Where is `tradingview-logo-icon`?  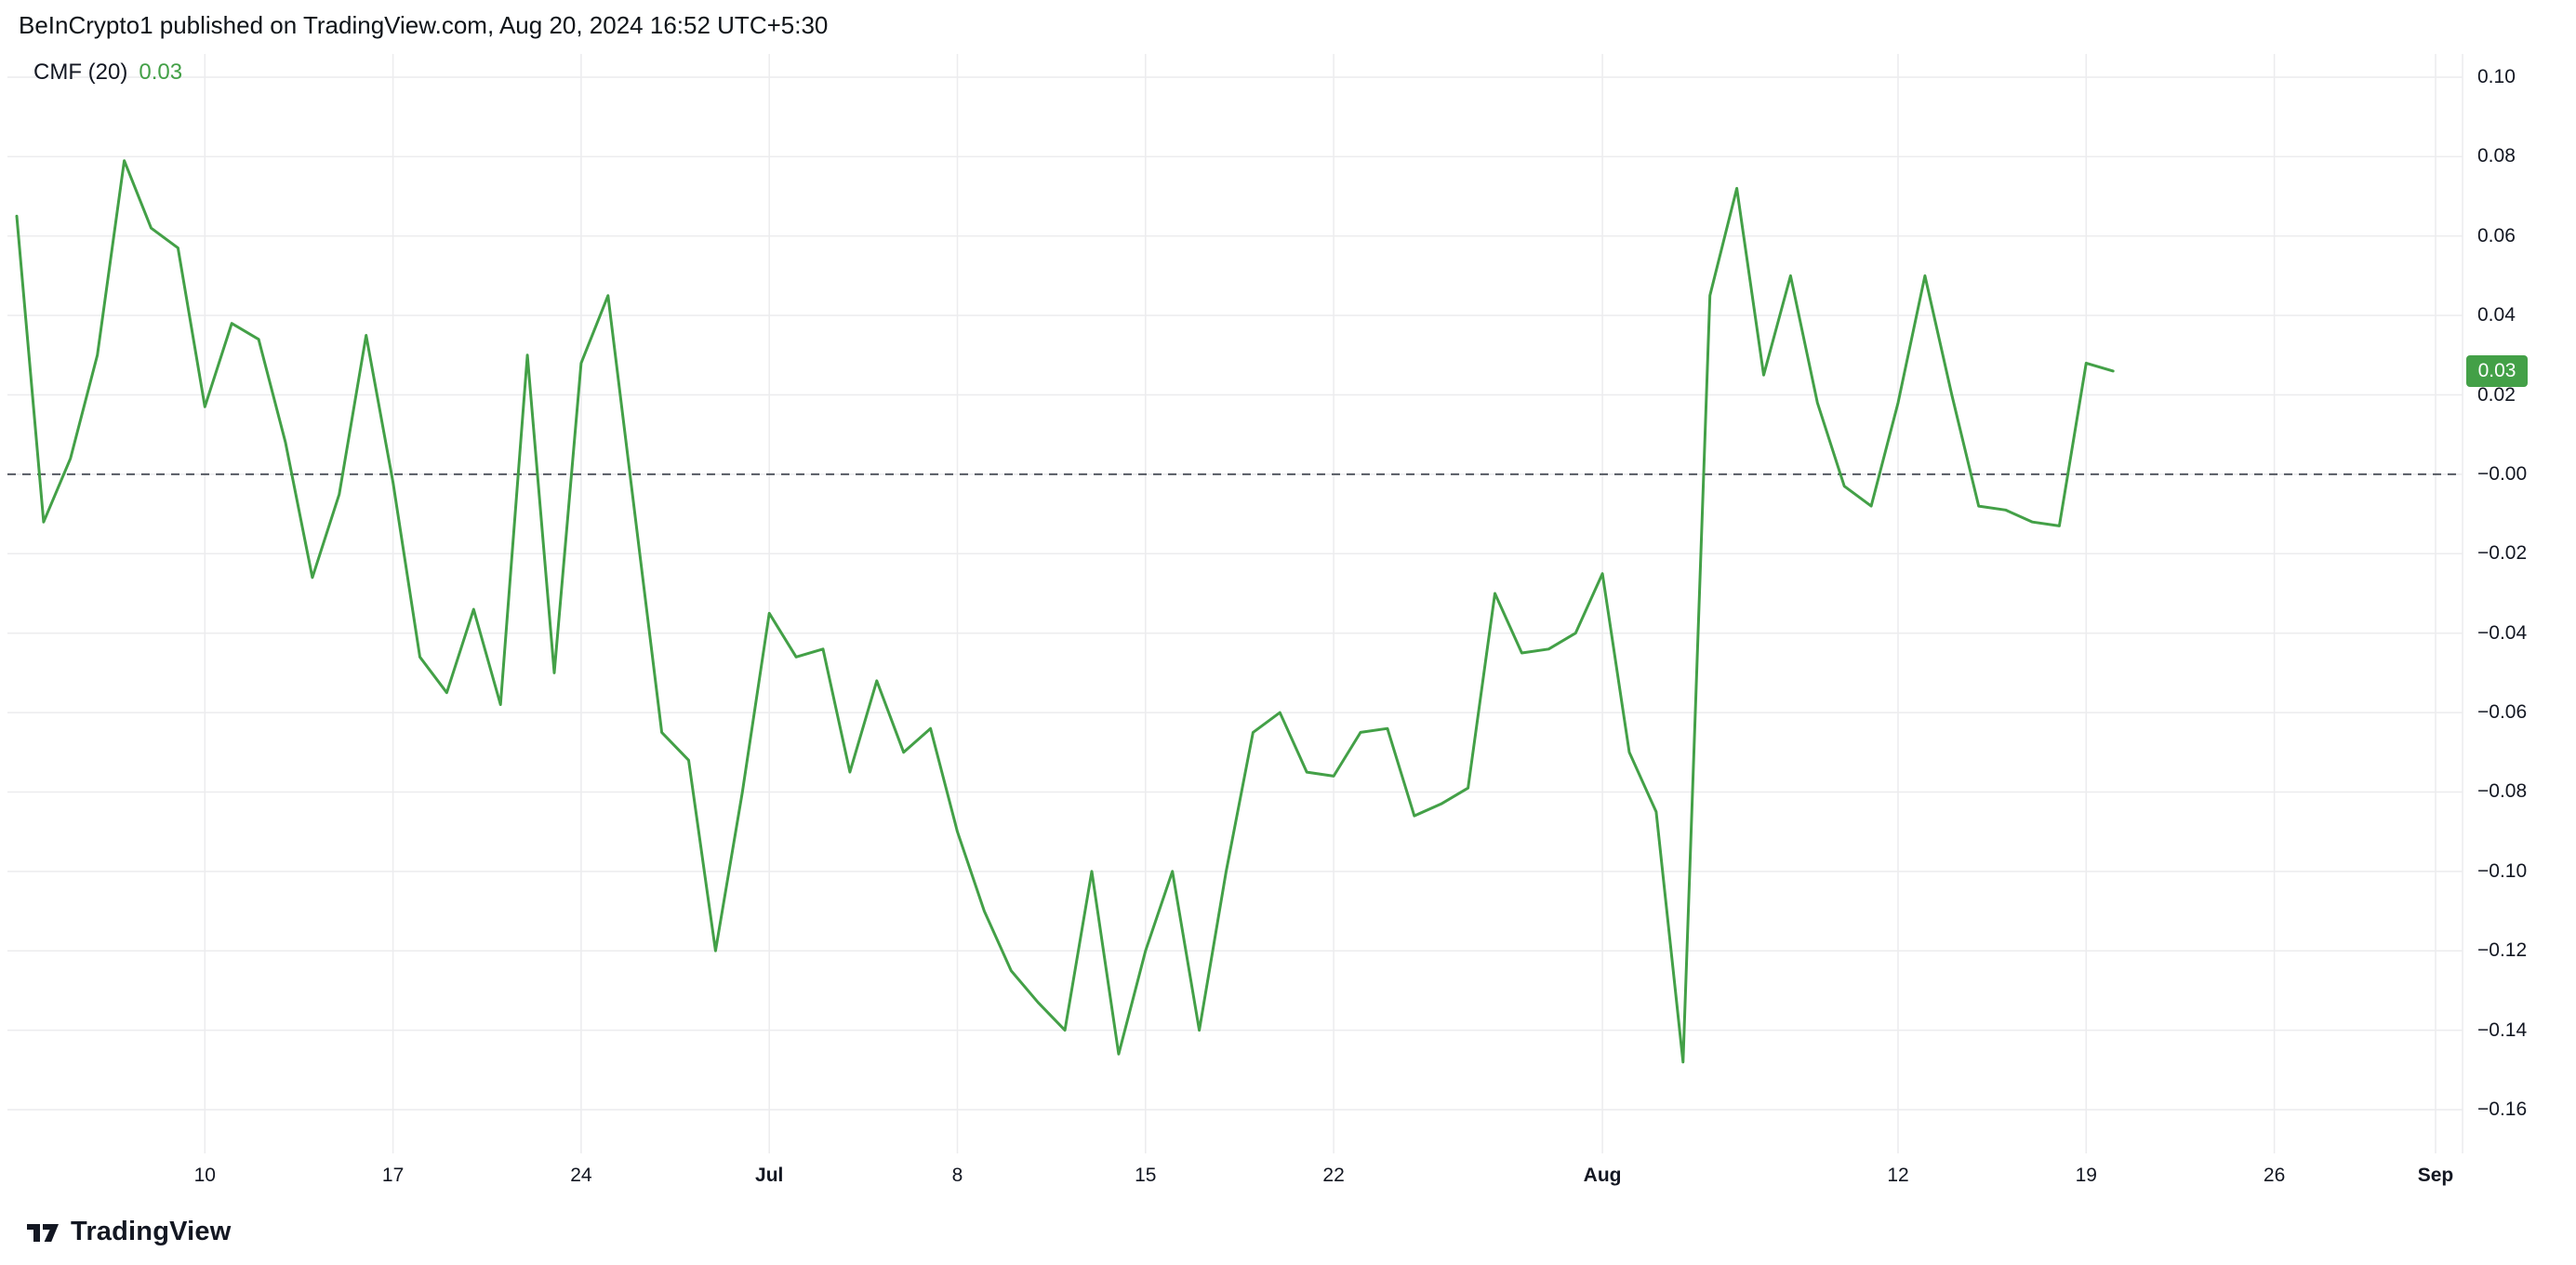
tradingview-logo-icon is located at coordinates (43, 1232).